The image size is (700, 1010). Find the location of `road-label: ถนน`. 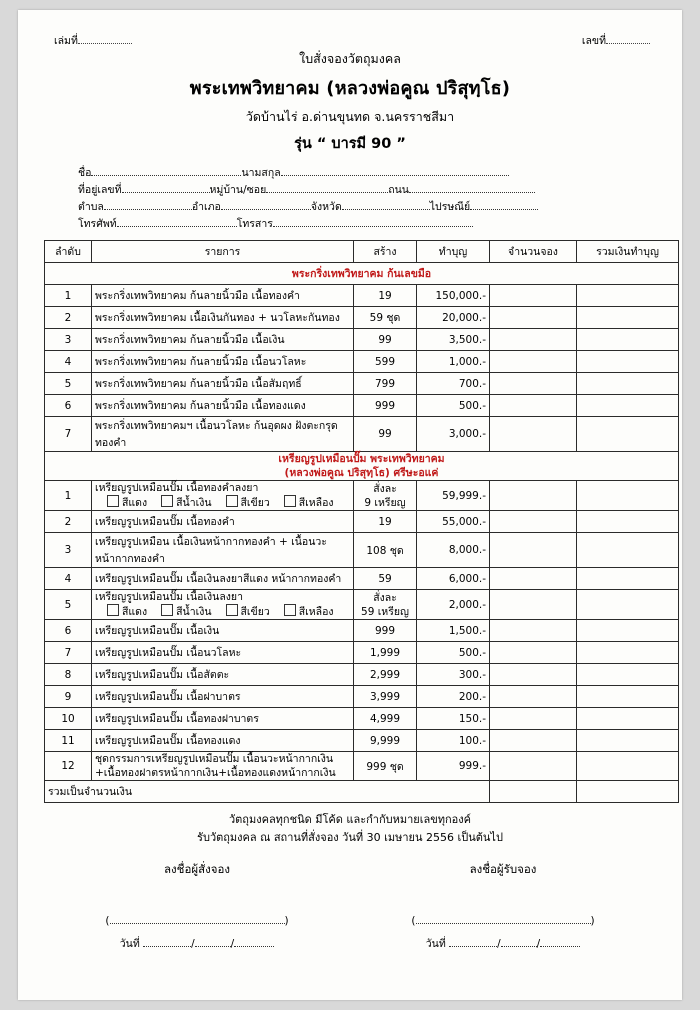

road-label: ถนน is located at coordinates (398, 190).